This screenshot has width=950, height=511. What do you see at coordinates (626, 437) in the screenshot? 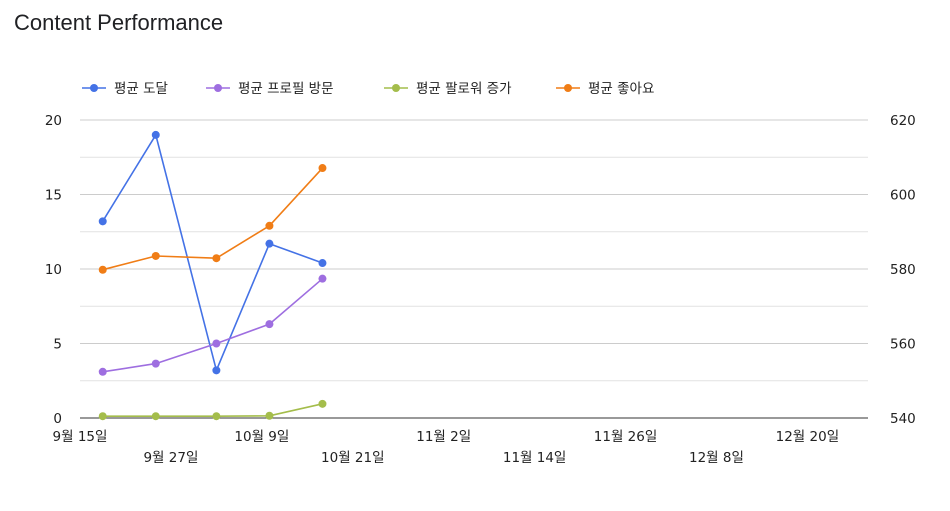
I see `x-tick-label: 11월 26일` at bounding box center [626, 437].